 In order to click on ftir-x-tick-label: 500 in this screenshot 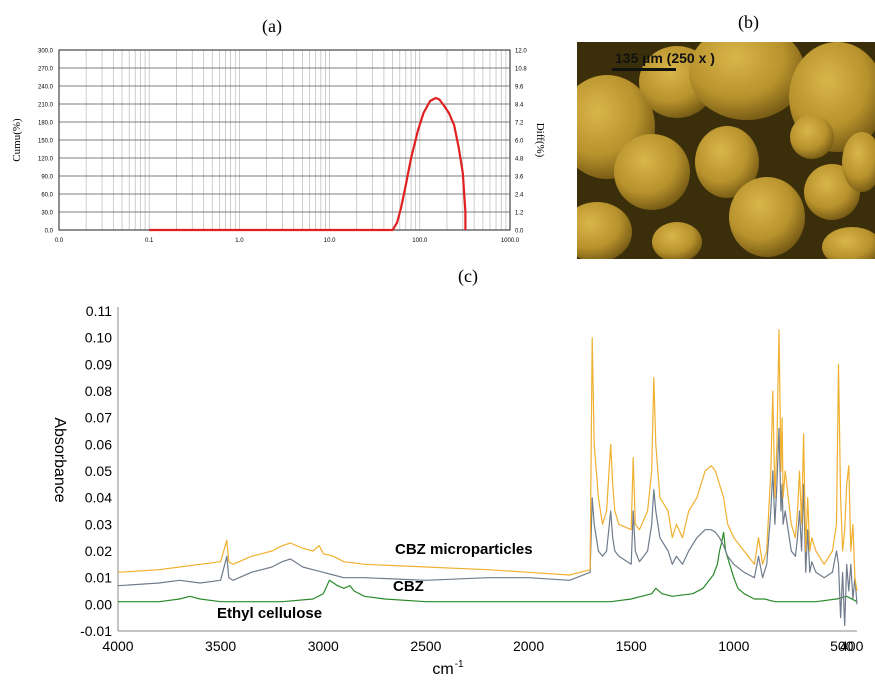, I will do `click(842, 646)`.